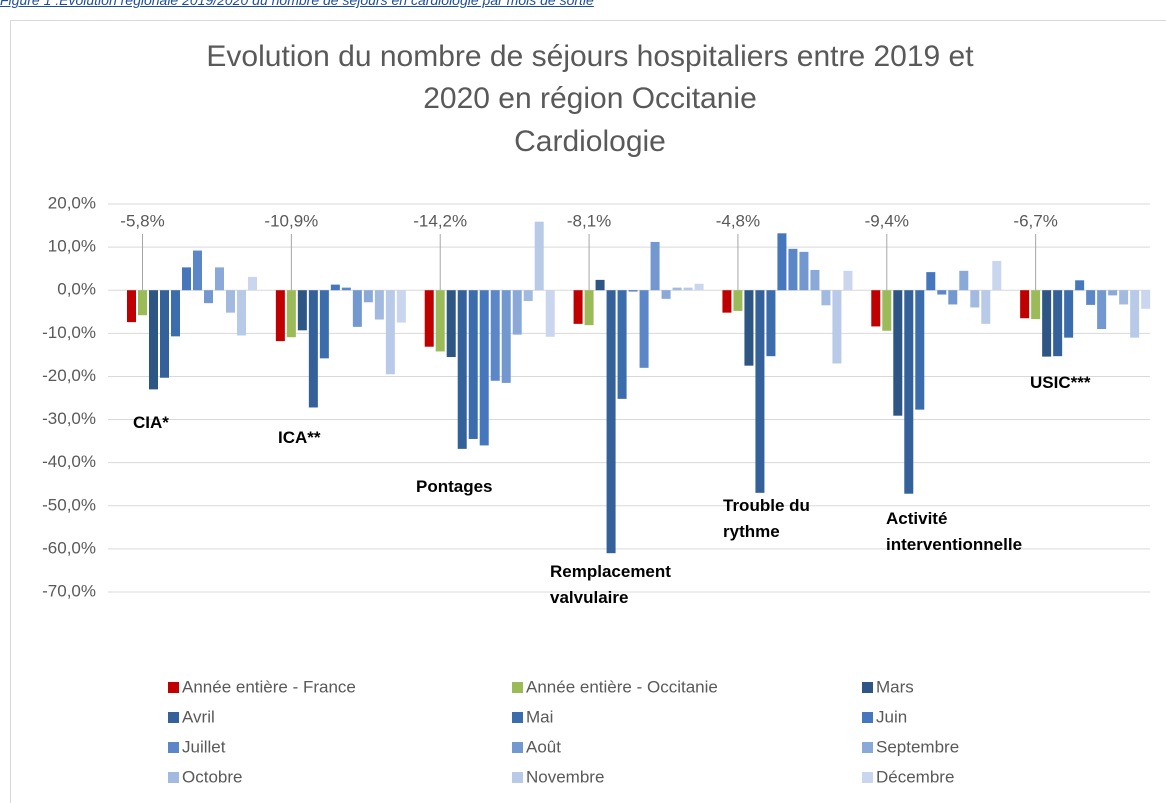 This screenshot has width=1166, height=803. I want to click on y-tick-label: 0,0%, so click(76, 289).